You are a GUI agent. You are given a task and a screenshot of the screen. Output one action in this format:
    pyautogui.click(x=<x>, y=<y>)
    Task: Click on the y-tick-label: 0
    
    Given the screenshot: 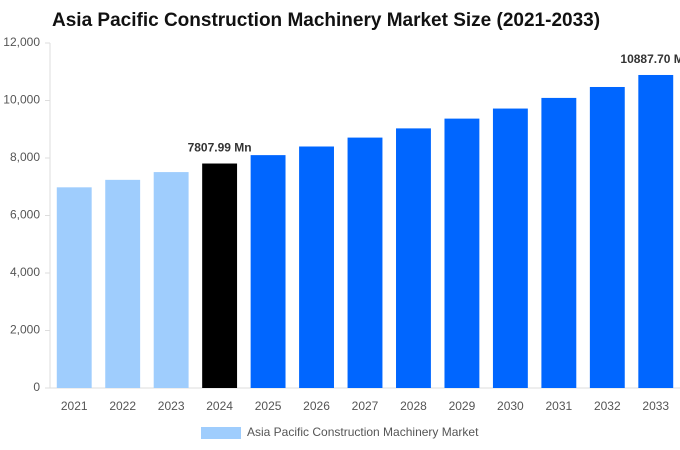 What is the action you would take?
    pyautogui.click(x=36, y=387)
    